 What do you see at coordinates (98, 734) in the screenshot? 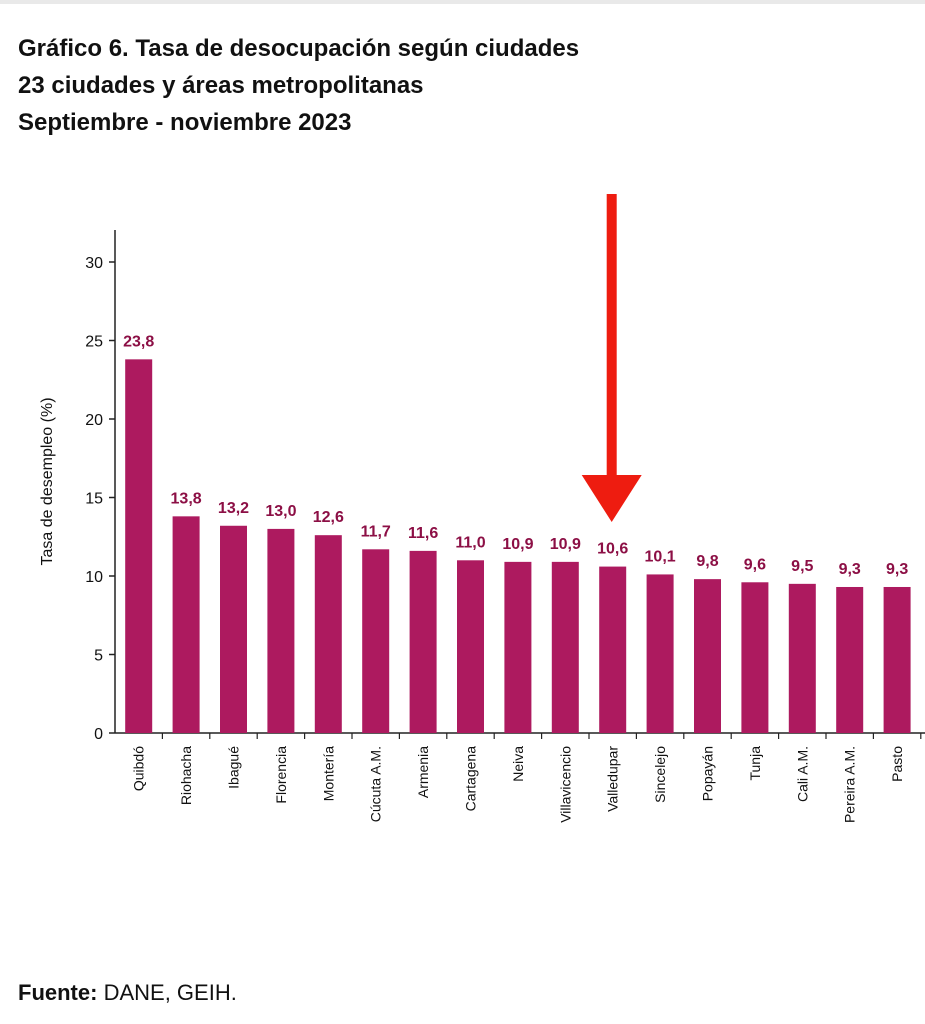
I see `y-tick-label: 0` at bounding box center [98, 734].